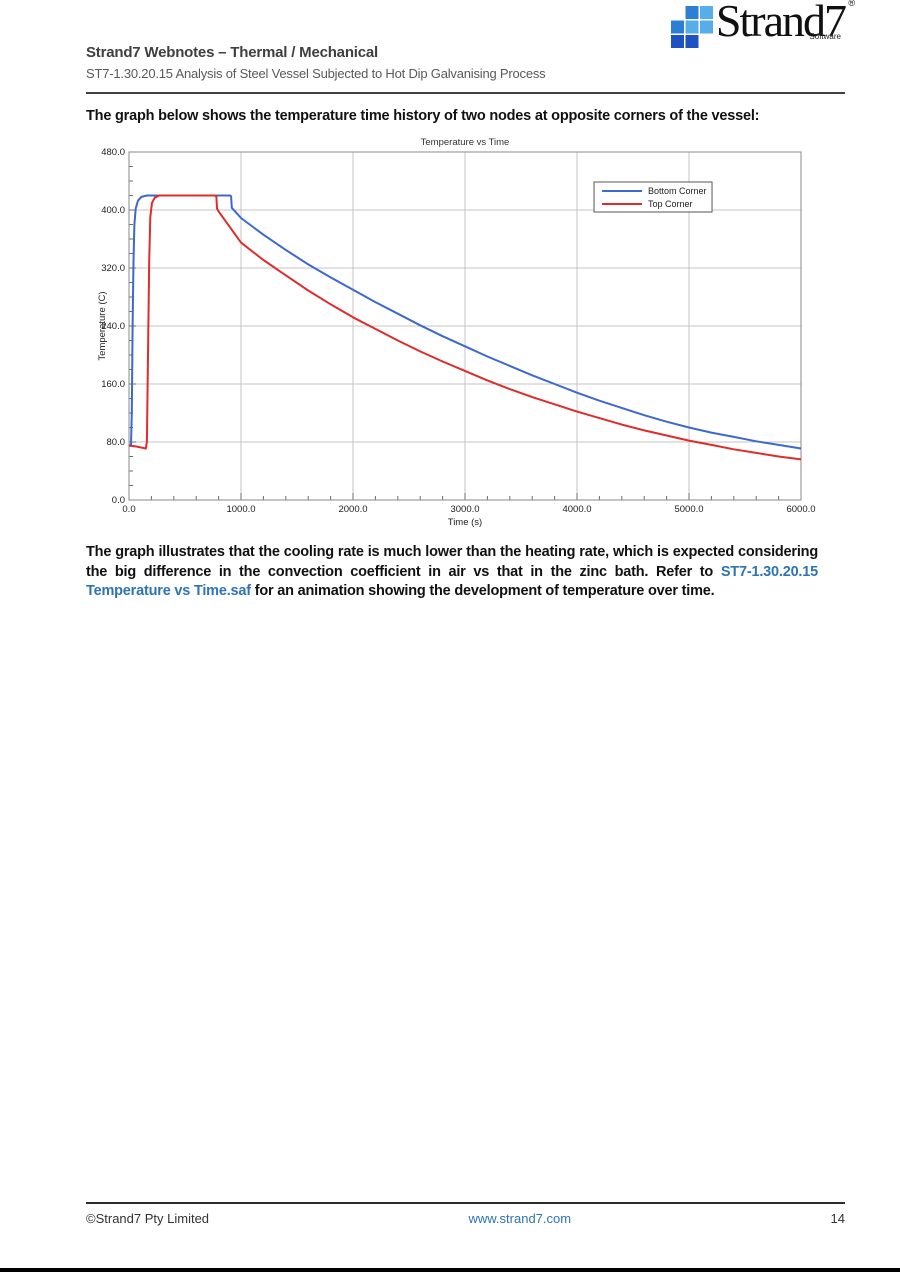 This screenshot has height=1272, width=900. Describe the element at coordinates (465, 1214) in the screenshot. I see `page-footer: ©Strand7 Pty Limited www.strand7.com 14` at that location.